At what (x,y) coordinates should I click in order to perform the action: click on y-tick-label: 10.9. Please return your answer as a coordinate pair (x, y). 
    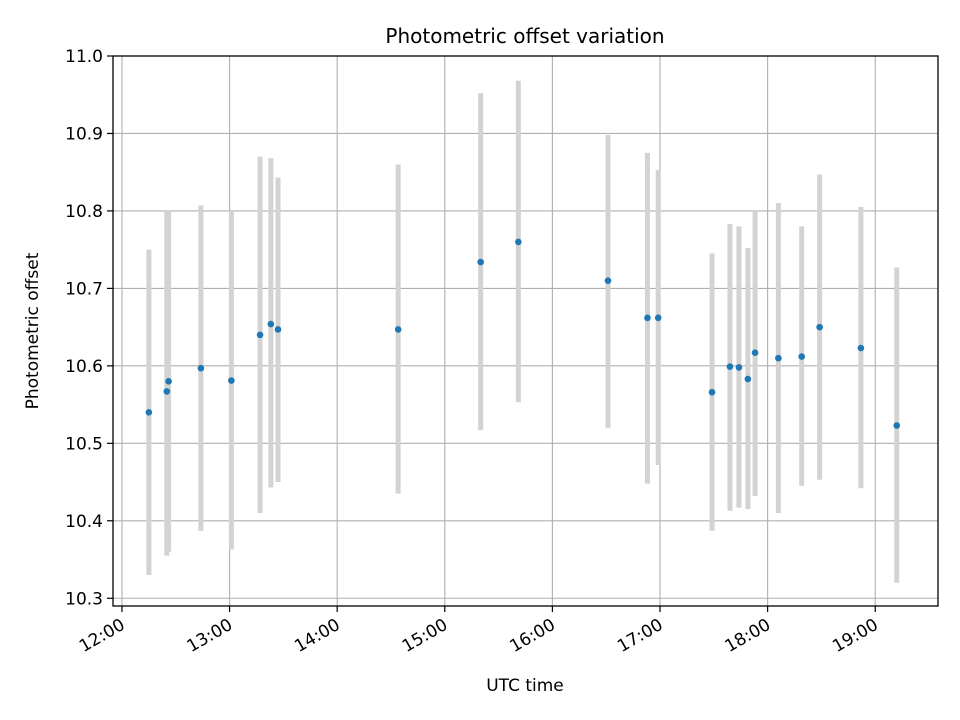
    Looking at the image, I should click on (84, 134).